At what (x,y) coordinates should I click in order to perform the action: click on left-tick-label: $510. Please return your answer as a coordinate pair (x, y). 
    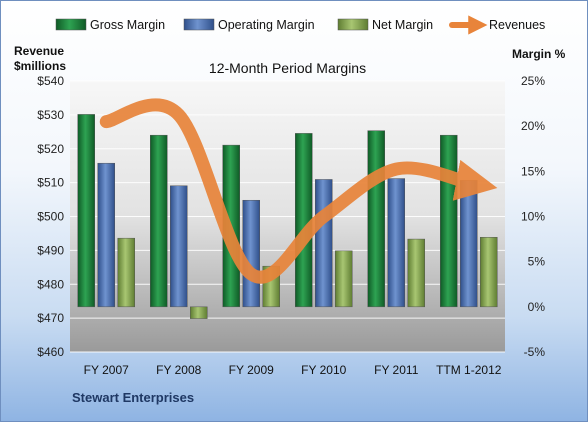
    Looking at the image, I should click on (50, 183).